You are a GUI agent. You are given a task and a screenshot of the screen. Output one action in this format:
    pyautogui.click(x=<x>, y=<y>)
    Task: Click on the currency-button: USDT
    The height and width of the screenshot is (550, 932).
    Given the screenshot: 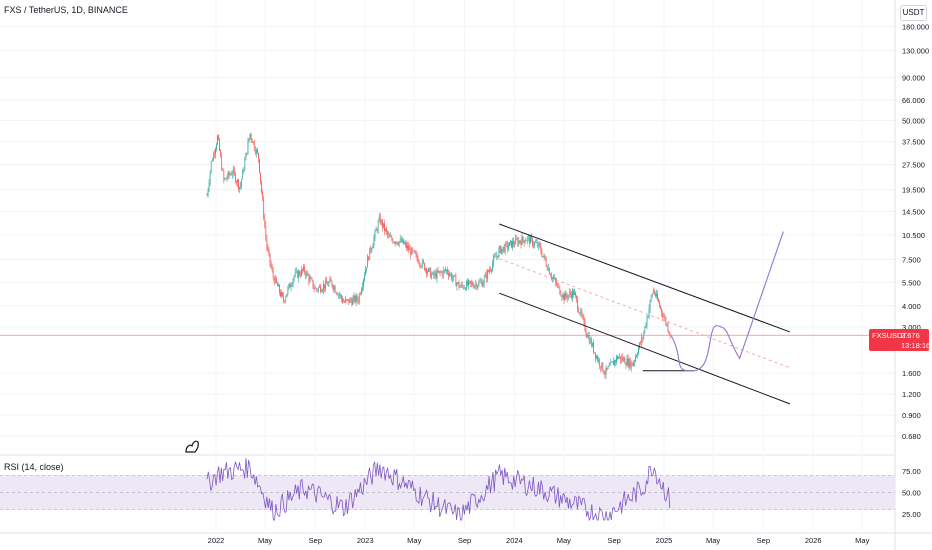 What is the action you would take?
    pyautogui.click(x=913, y=13)
    